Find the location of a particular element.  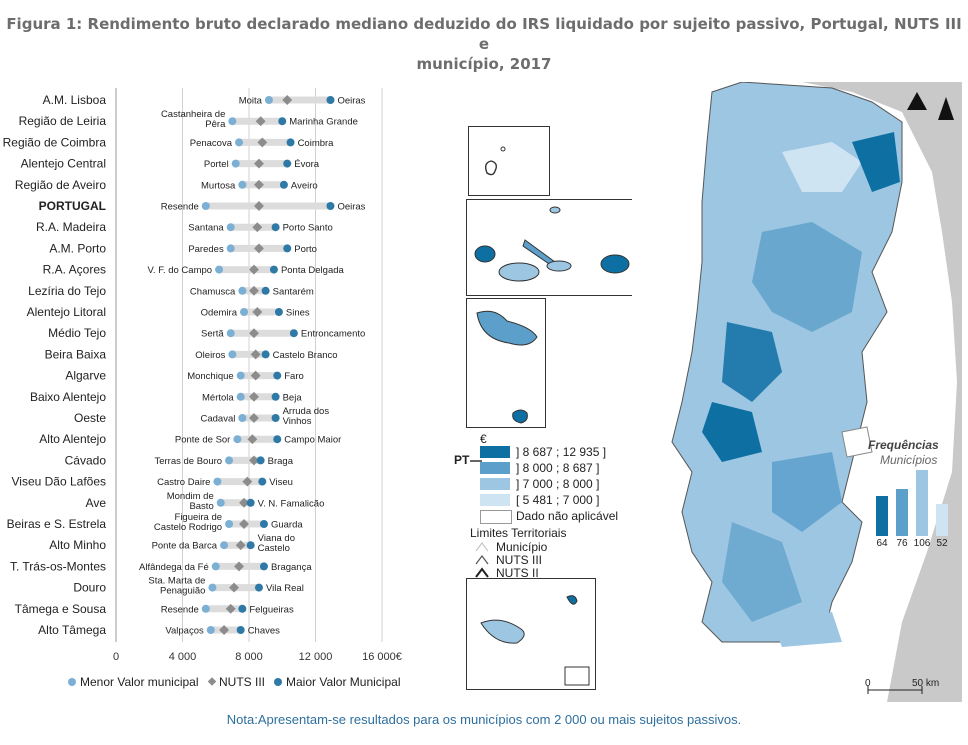

region-label: Beira Baixa is located at coordinates (76, 354).